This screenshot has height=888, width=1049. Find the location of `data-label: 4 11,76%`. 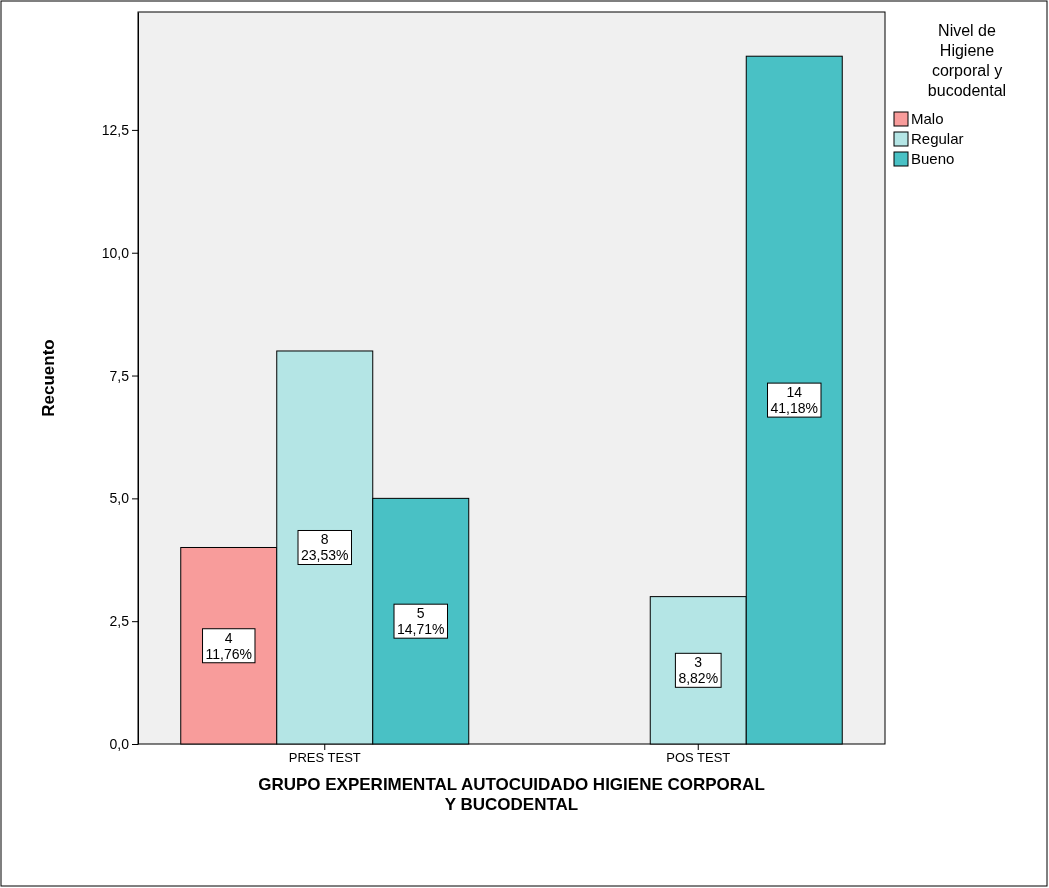

data-label: 4 11,76% is located at coordinates (228, 645).